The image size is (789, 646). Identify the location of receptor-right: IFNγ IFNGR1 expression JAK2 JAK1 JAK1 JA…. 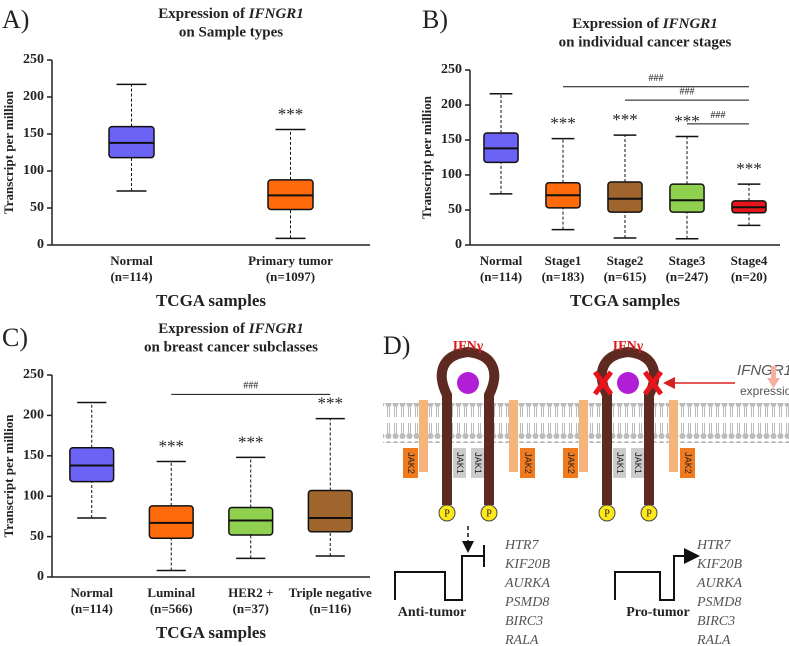
(676, 430).